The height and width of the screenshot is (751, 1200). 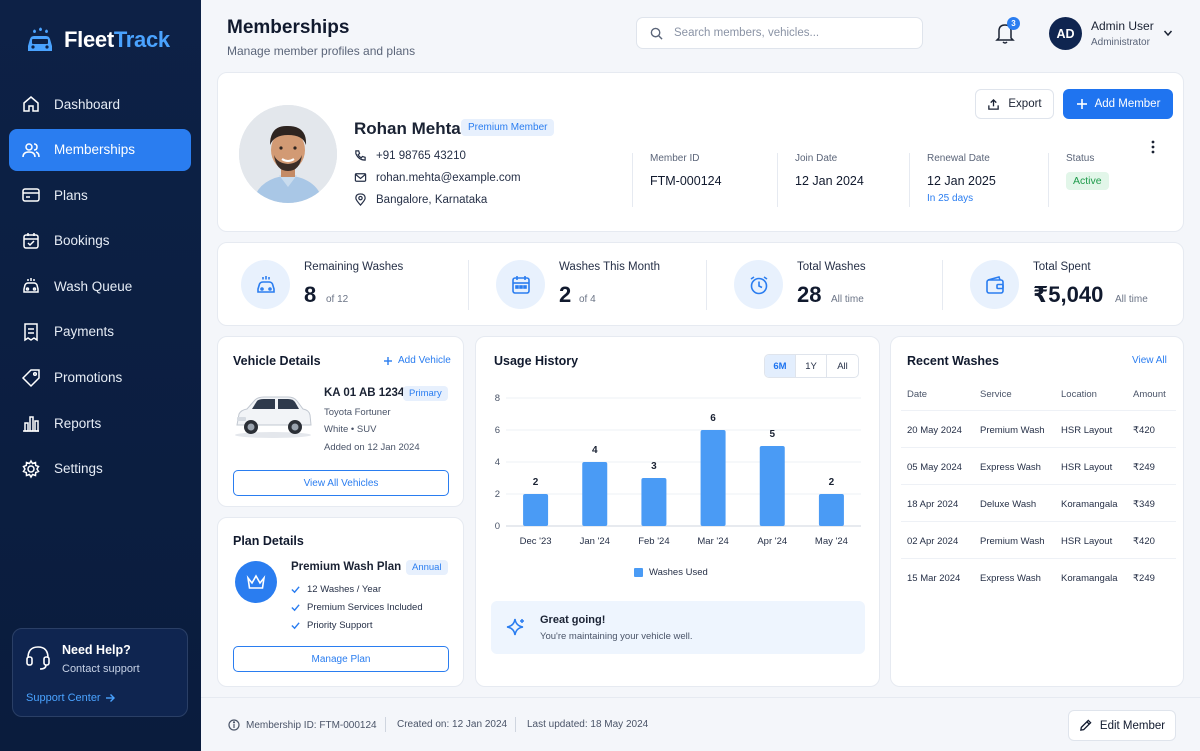 What do you see at coordinates (497, 398) in the screenshot?
I see `y-tick-label: 8` at bounding box center [497, 398].